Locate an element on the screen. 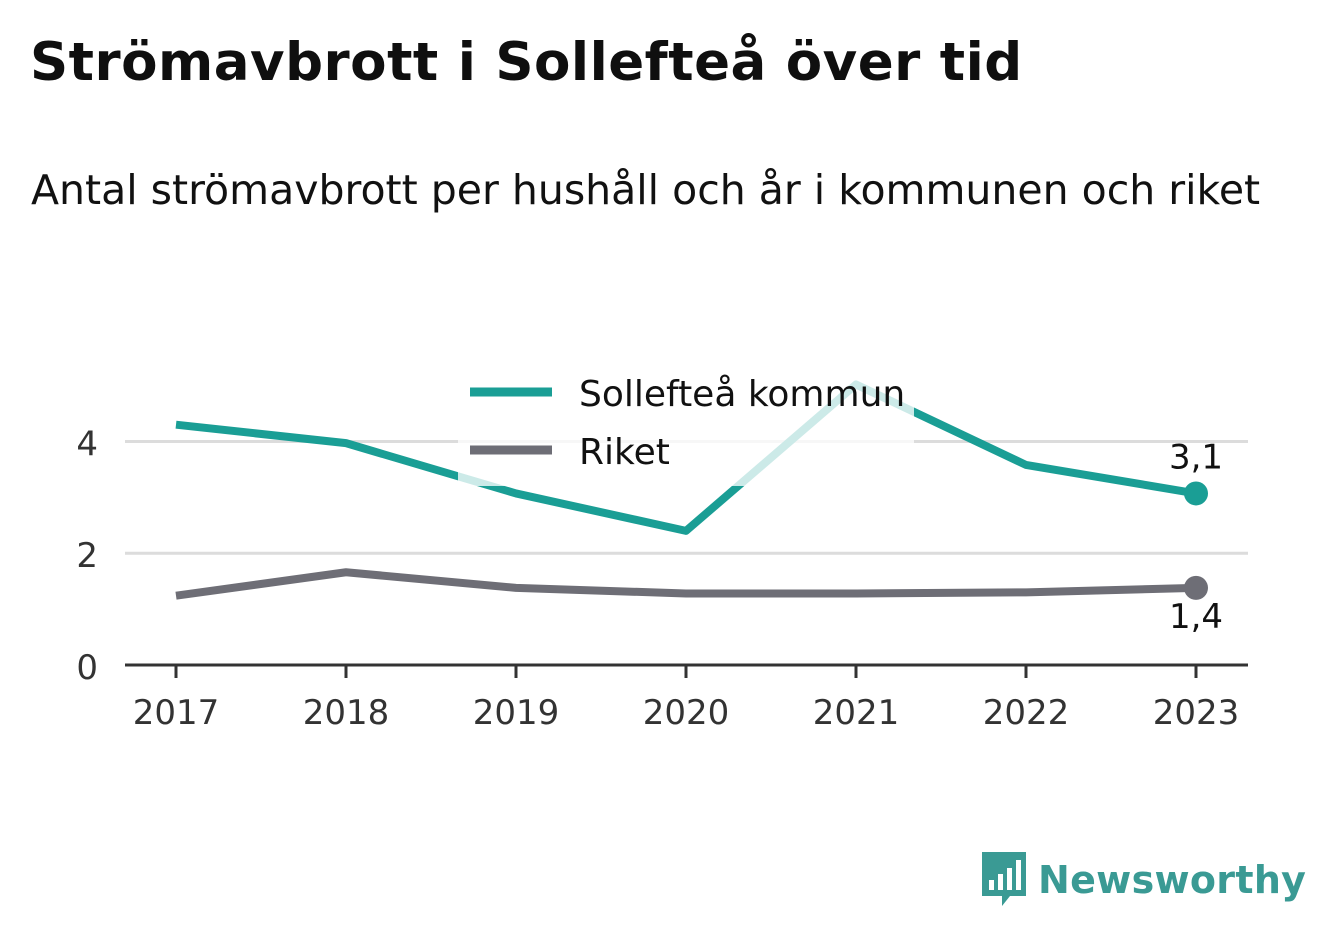  legend-background is located at coordinates (686, 426).